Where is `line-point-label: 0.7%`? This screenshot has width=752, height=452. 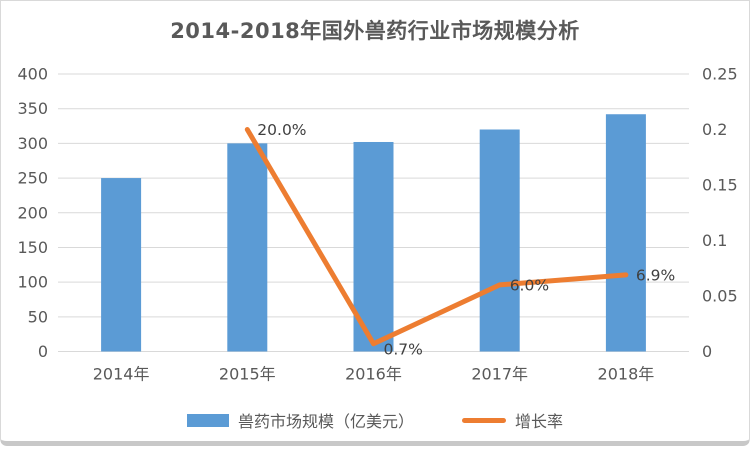 line-point-label: 0.7% is located at coordinates (403, 350).